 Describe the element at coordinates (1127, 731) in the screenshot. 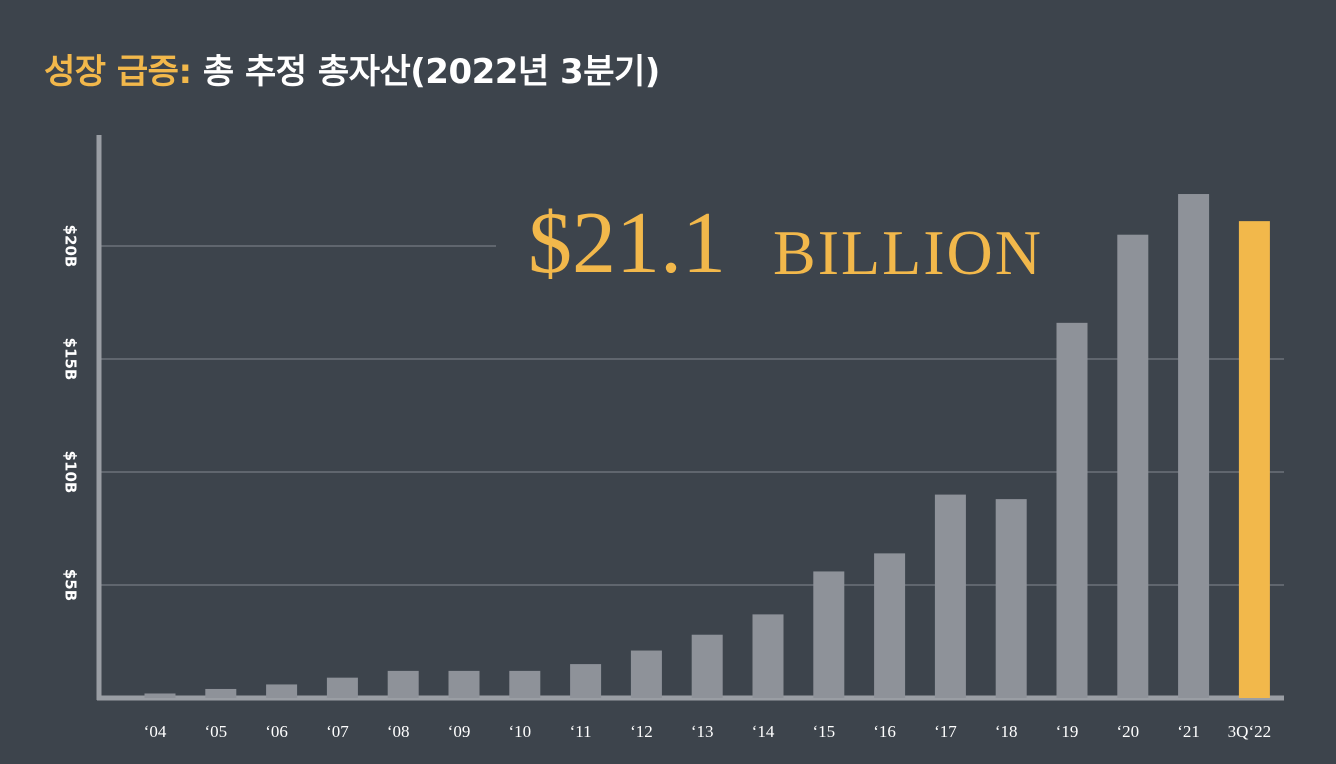

I see `x-tick-label: ‘20` at that location.